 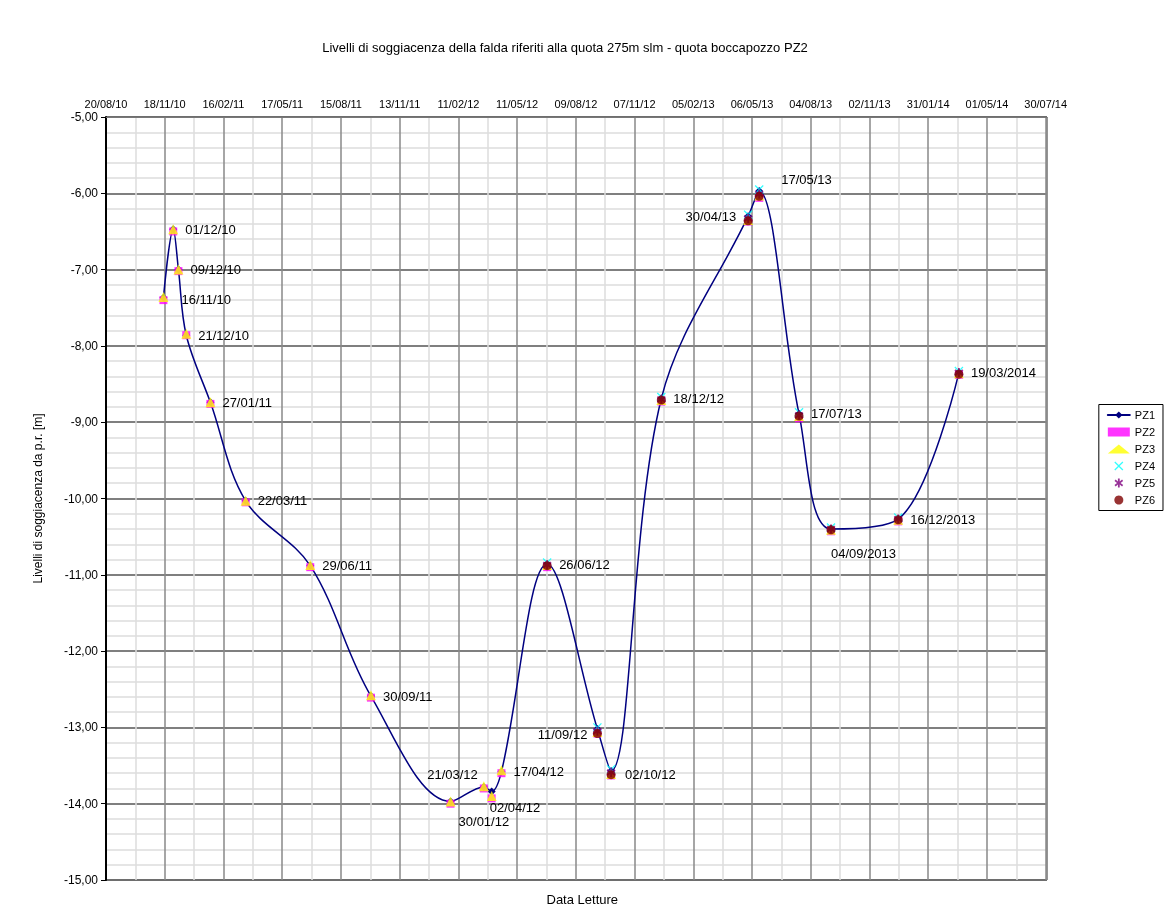 What do you see at coordinates (576, 103) in the screenshot?
I see `x-tick-label: 09/08/12` at bounding box center [576, 103].